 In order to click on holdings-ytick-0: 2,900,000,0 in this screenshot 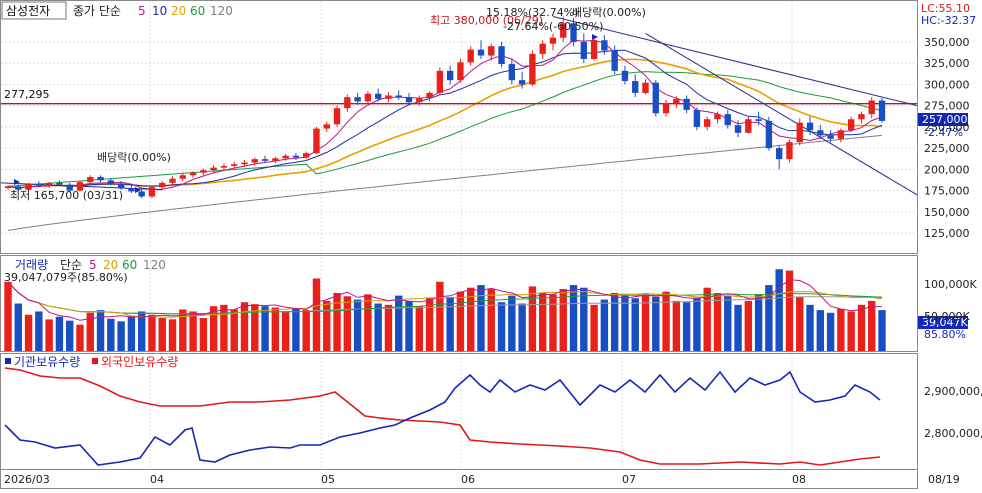, I will do `click(953, 391)`.